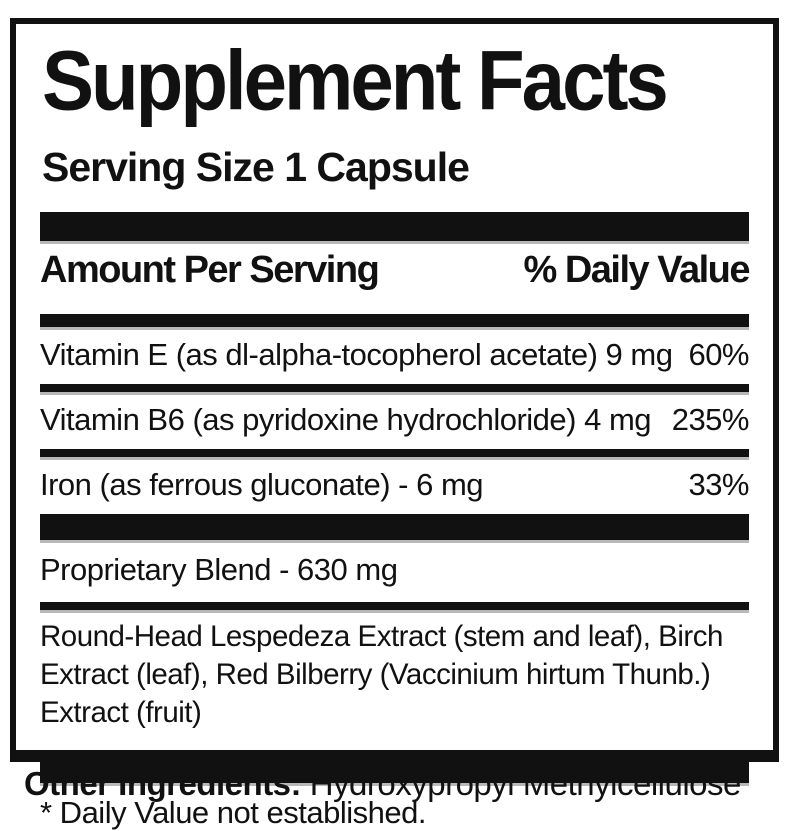  What do you see at coordinates (219, 569) in the screenshot?
I see `proprietary-blend-name: Proprietary Blend - 630 mg` at bounding box center [219, 569].